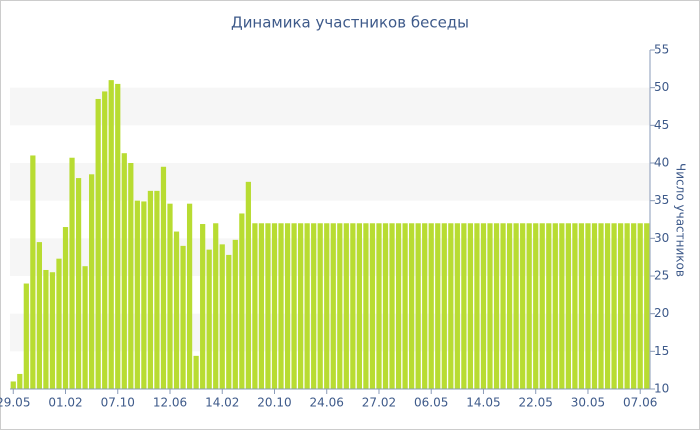  Describe the element at coordinates (640, 403) in the screenshot. I see `x-tick-label: 07.06` at that location.